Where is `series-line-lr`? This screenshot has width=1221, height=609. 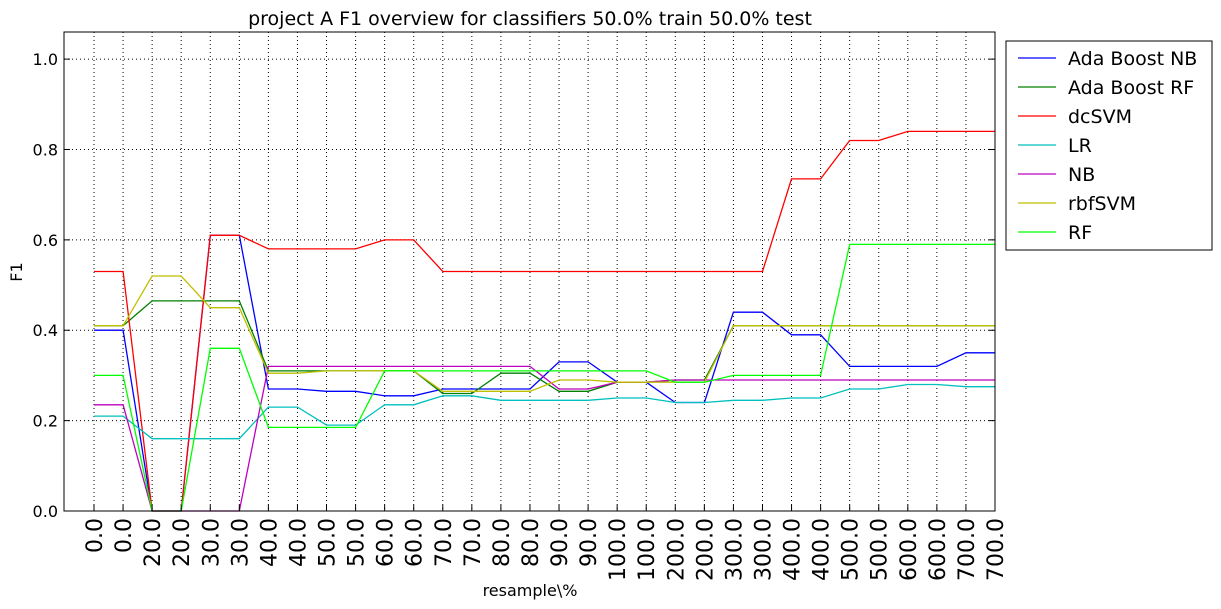 series-line-lr is located at coordinates (544, 411).